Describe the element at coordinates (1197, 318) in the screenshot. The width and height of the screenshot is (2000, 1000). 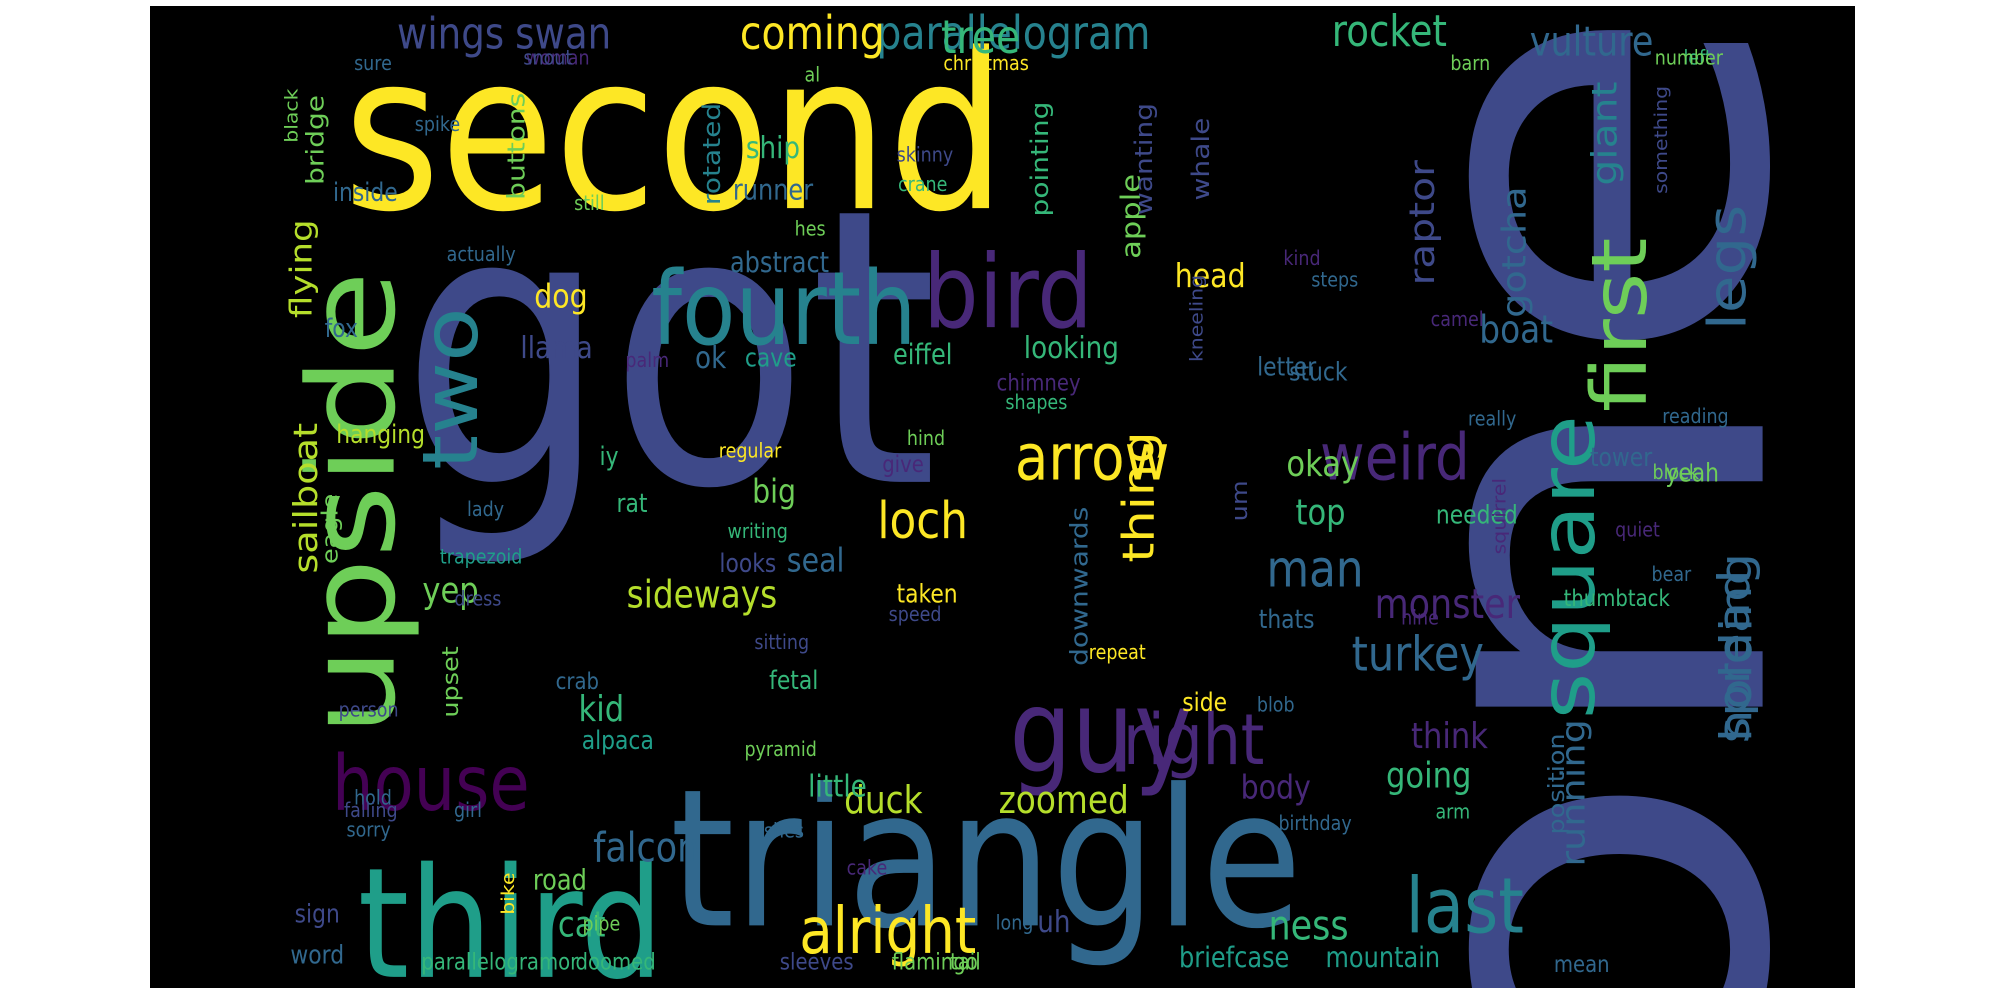
I see `word-kneeling: kneeling` at that location.